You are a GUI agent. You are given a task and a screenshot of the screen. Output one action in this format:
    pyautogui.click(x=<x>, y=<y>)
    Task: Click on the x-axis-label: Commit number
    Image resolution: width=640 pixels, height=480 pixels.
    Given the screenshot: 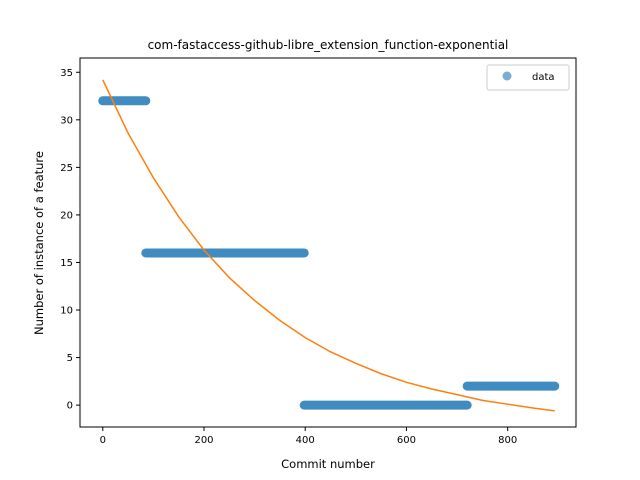 What is the action you would take?
    pyautogui.click(x=328, y=464)
    